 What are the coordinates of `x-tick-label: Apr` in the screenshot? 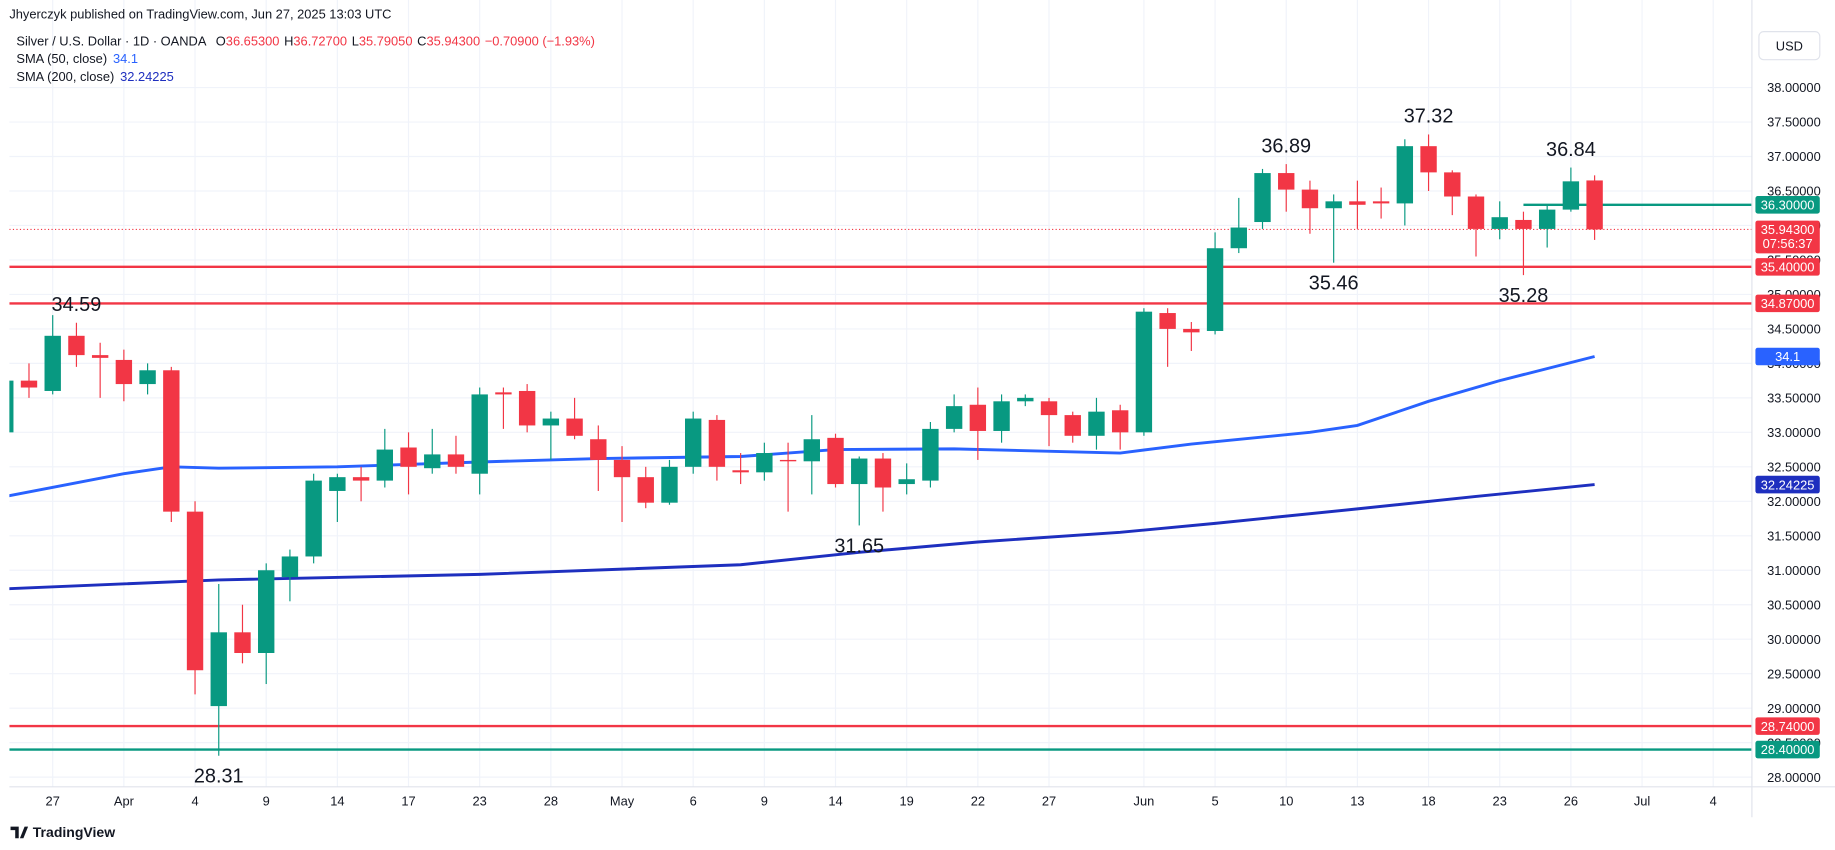 It's located at (124, 801).